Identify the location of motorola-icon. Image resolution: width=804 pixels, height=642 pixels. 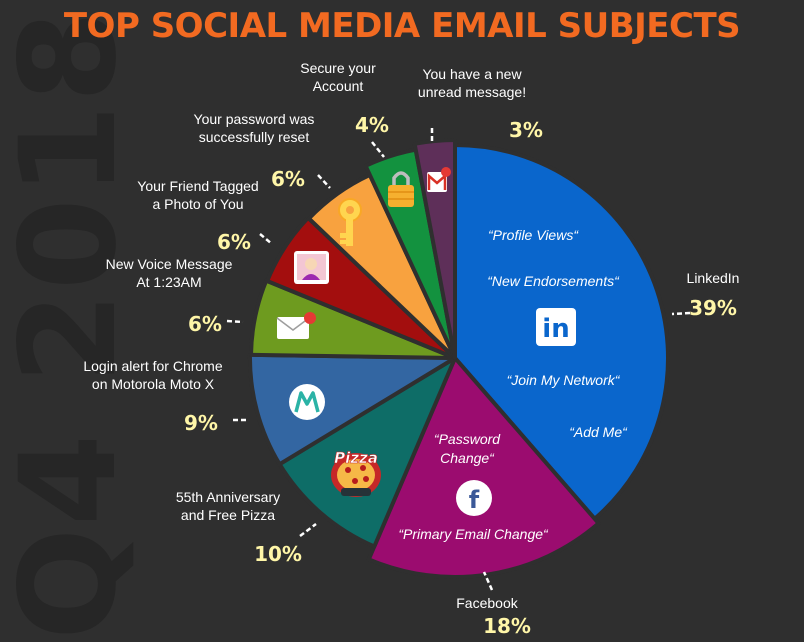
(307, 402).